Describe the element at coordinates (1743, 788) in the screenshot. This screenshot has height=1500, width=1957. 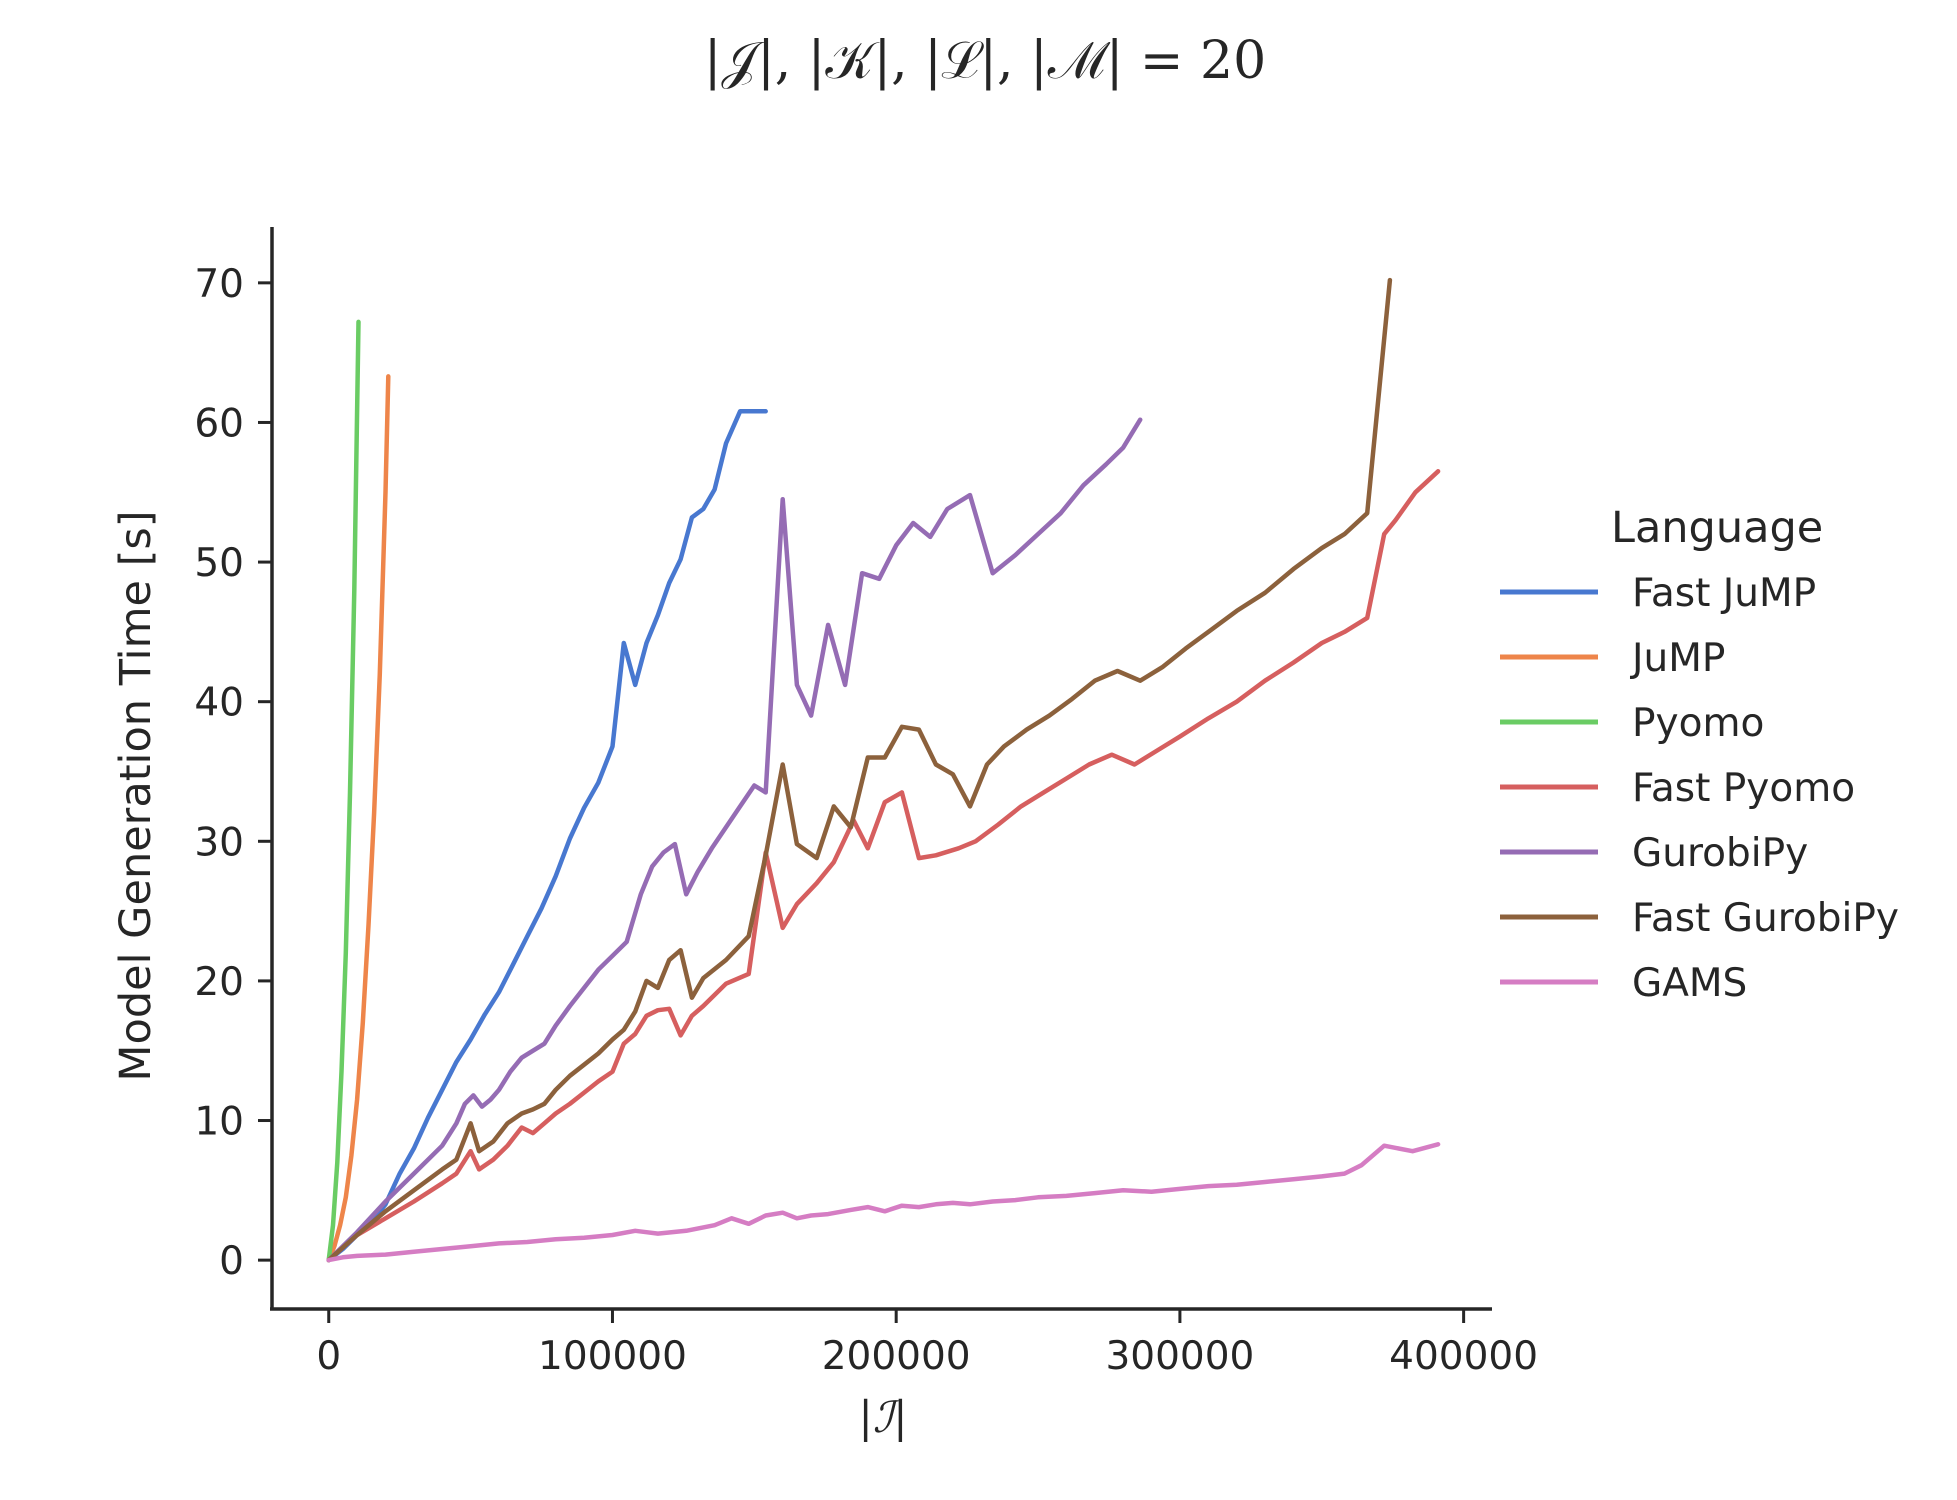
I see `legend-label-fast-pyomo: Fast Pyomo` at that location.